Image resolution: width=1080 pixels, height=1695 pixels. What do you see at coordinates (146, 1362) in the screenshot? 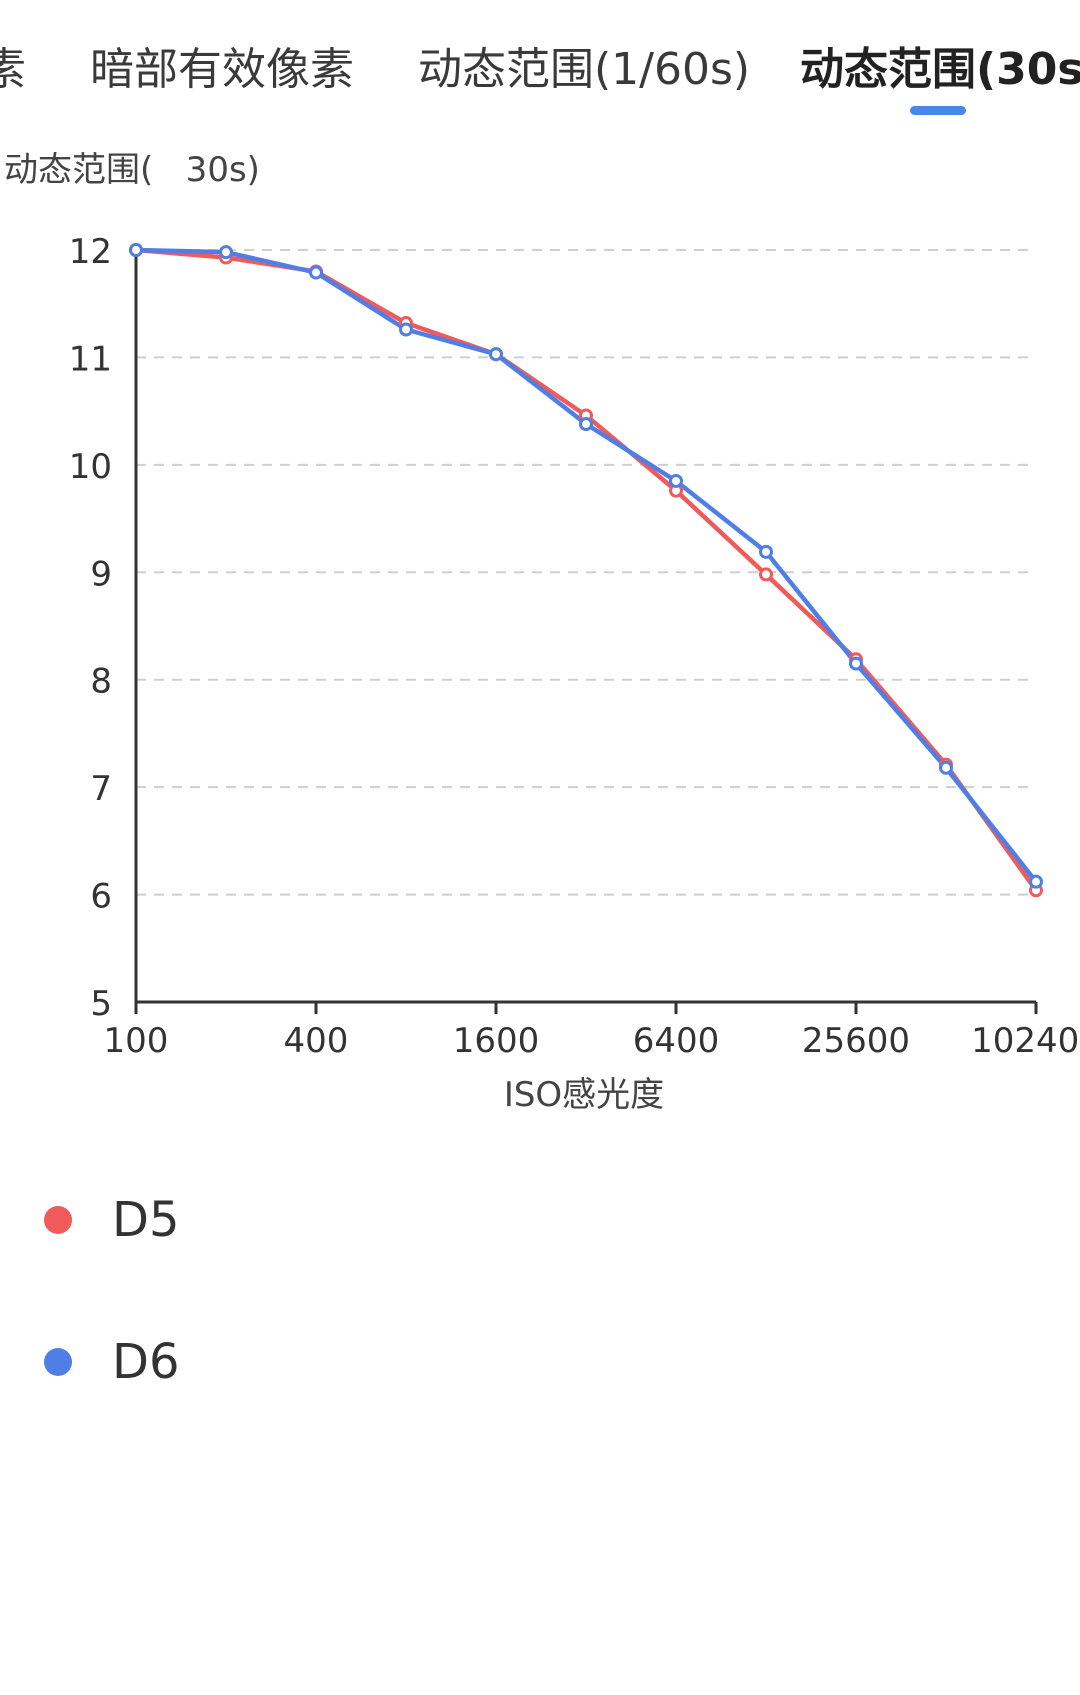
I see `legend-label-d6: D6` at bounding box center [146, 1362].